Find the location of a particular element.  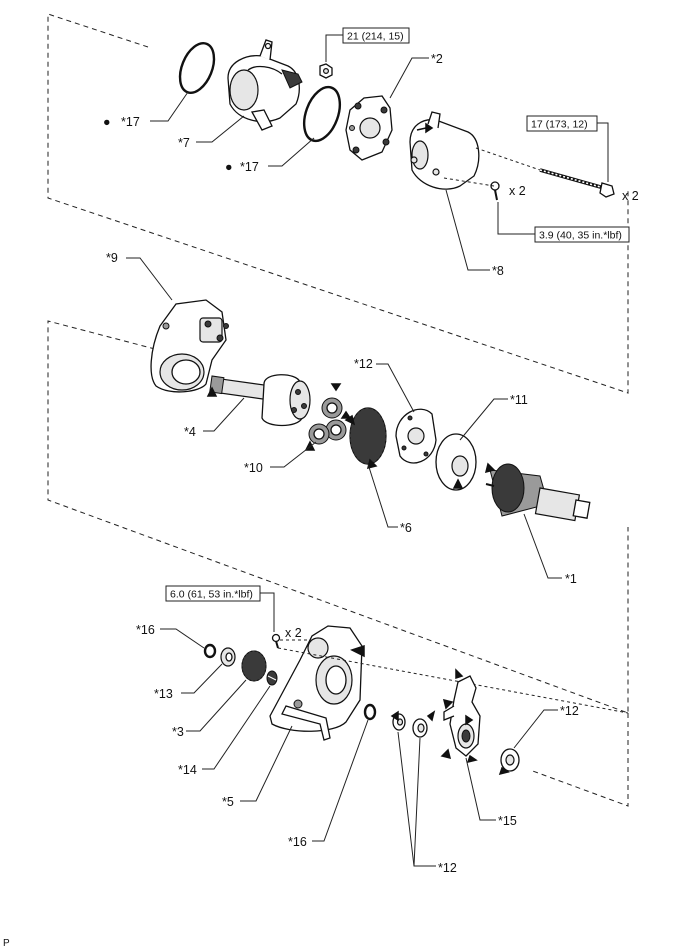

planetary-carrier-shaft is located at coordinates (260, 400).